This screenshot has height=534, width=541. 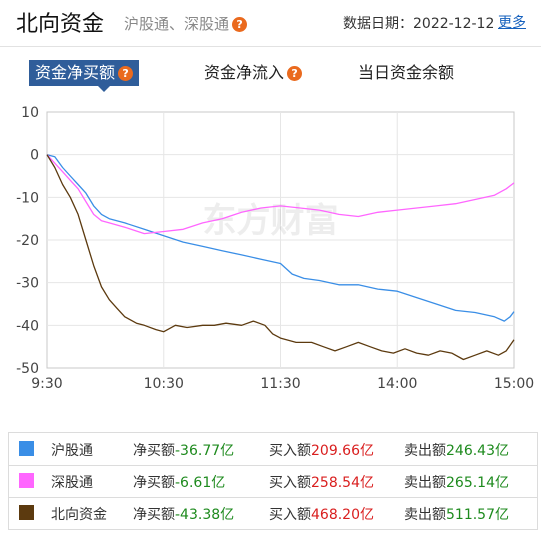 I want to click on y-tick-label: 10, so click(x=30, y=113).